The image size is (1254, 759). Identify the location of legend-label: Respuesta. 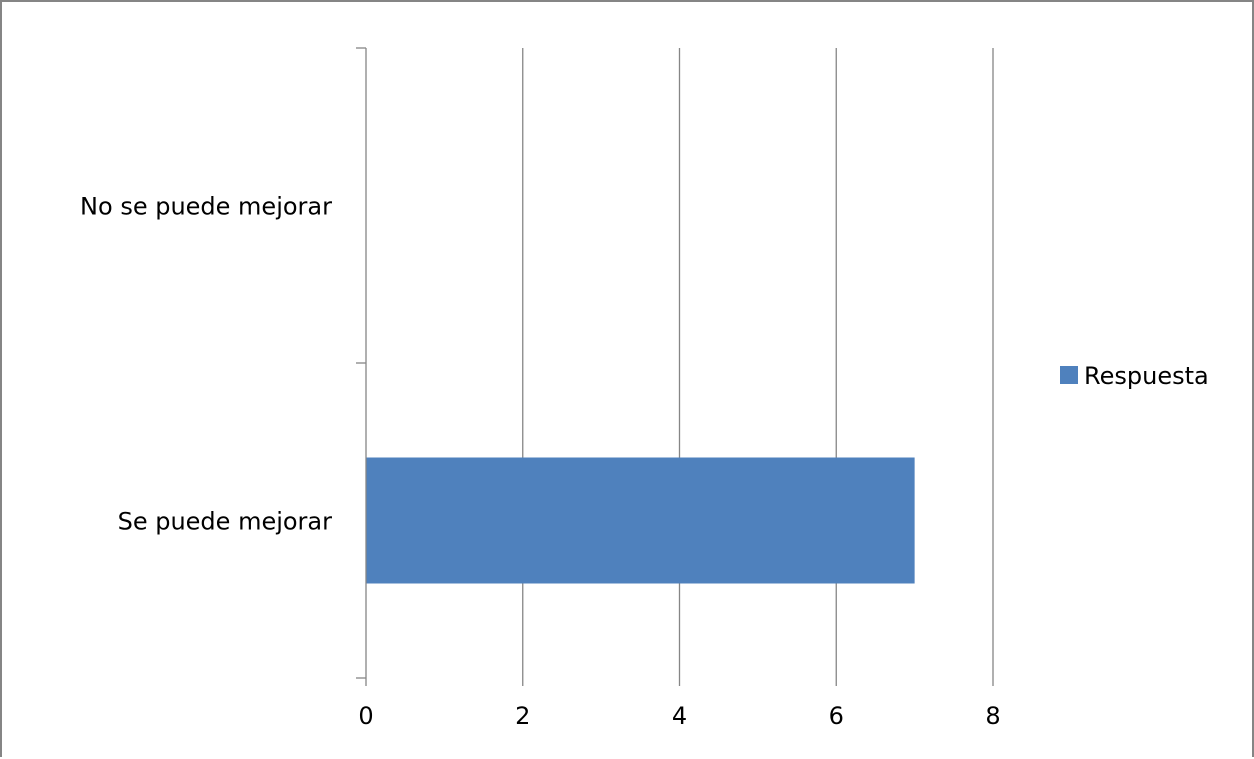
(1146, 376).